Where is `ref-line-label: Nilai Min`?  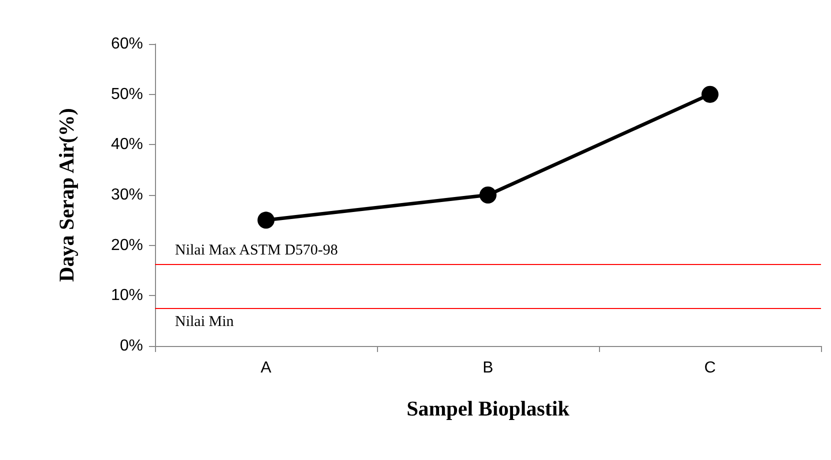
ref-line-label: Nilai Min is located at coordinates (204, 322).